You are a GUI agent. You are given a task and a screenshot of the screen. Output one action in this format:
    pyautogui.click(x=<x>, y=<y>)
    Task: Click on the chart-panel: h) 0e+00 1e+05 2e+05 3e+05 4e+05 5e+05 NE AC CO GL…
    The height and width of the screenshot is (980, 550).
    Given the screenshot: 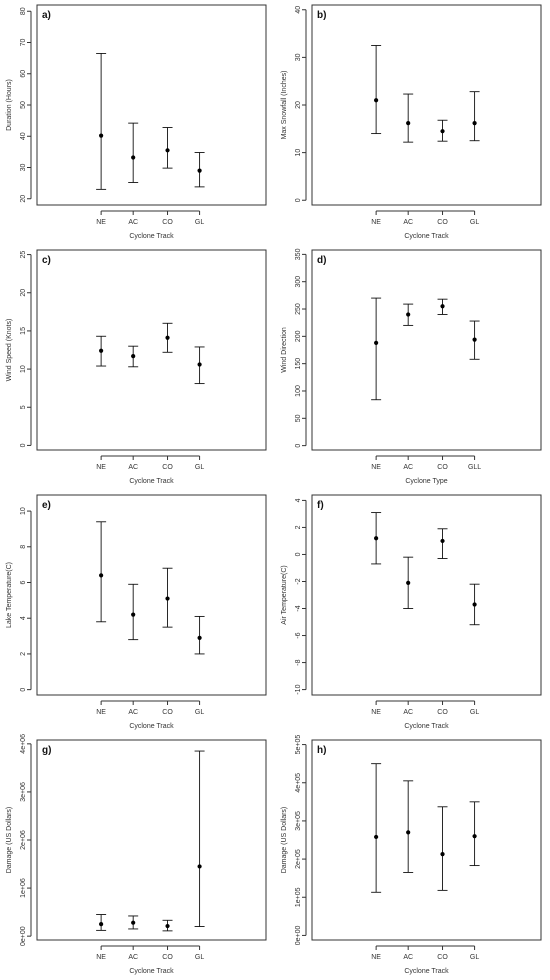 What is the action you would take?
    pyautogui.click(x=412, y=857)
    